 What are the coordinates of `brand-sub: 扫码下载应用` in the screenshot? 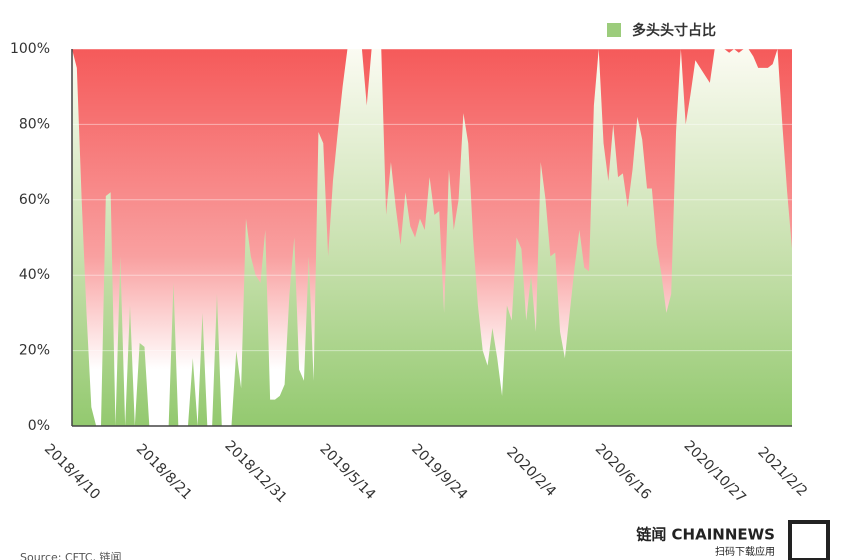 It's located at (745, 551).